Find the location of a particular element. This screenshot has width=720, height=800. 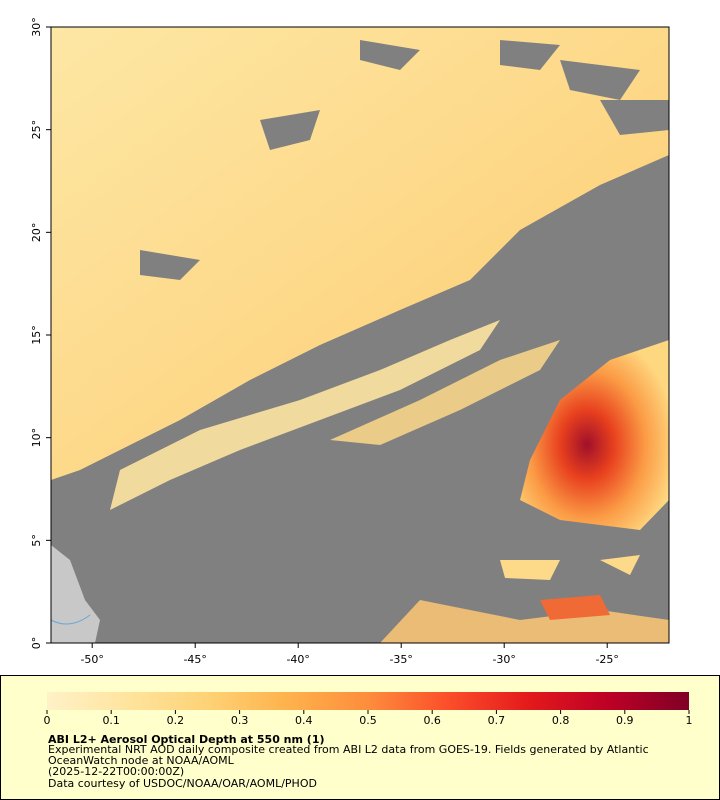

colorbar-tick-label: 0.2 is located at coordinates (176, 720).